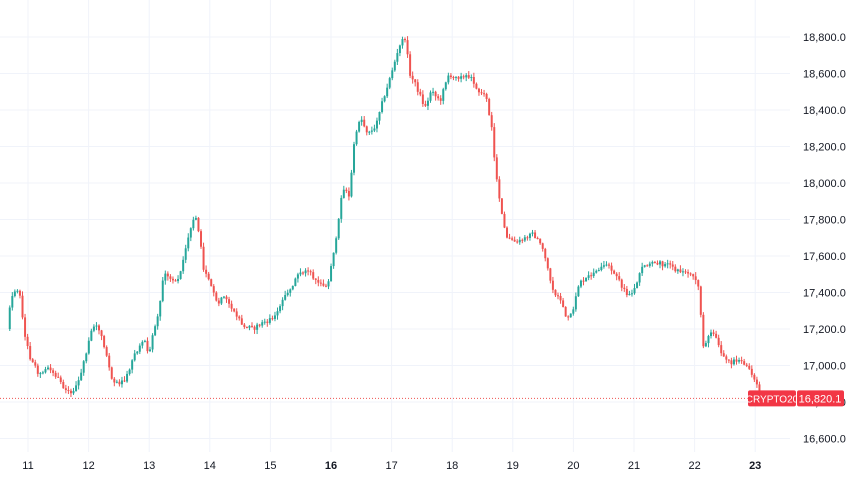 The image size is (852, 490). I want to click on x-tick-label: 21, so click(634, 466).